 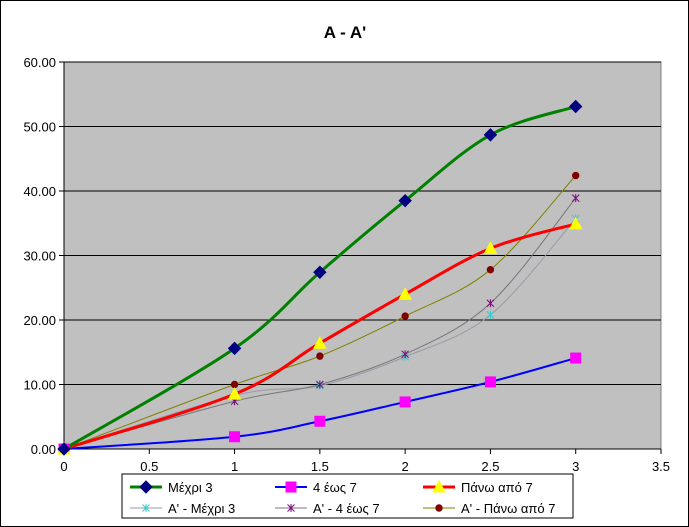 What do you see at coordinates (234, 466) in the screenshot?
I see `x-tick-label: 1` at bounding box center [234, 466].